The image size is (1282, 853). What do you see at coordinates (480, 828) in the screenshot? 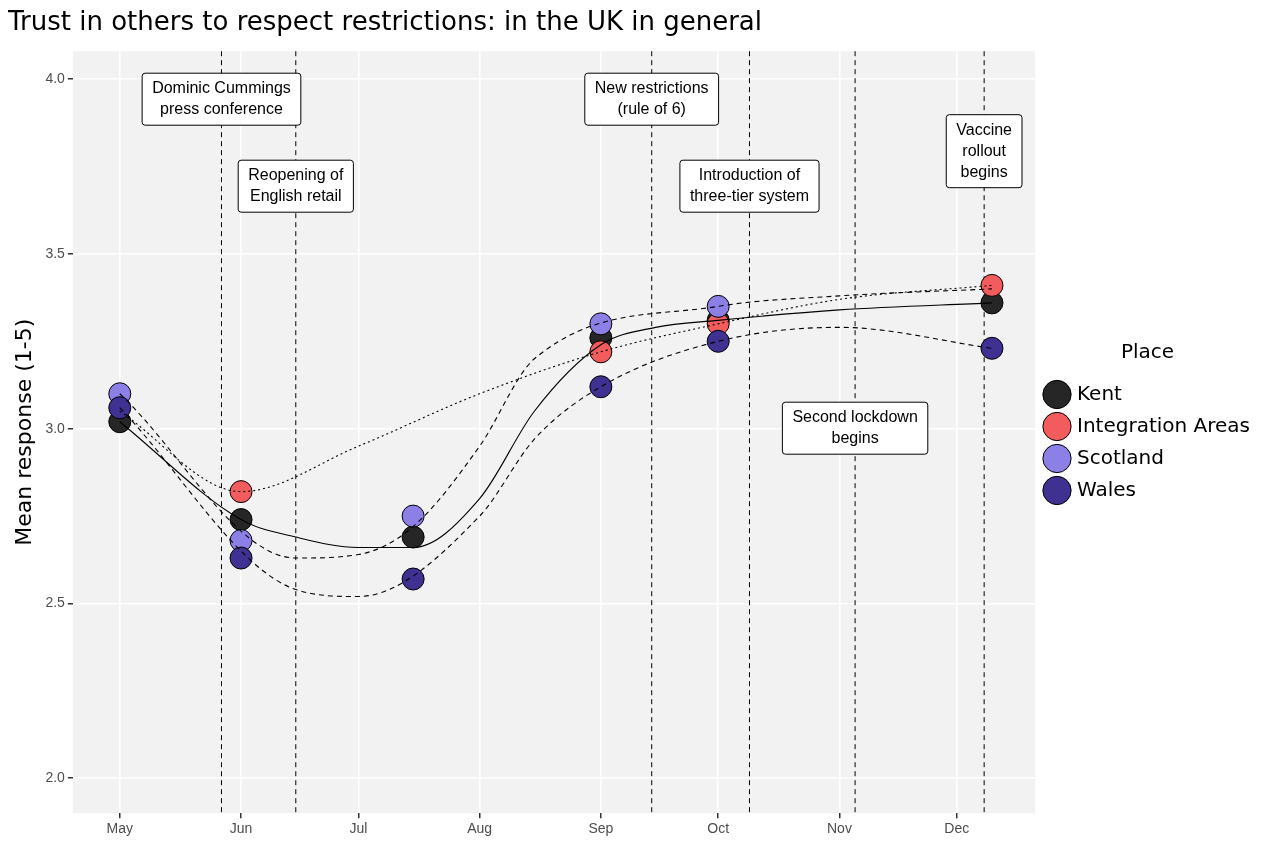
I see `x-tick-label: Aug` at bounding box center [480, 828].